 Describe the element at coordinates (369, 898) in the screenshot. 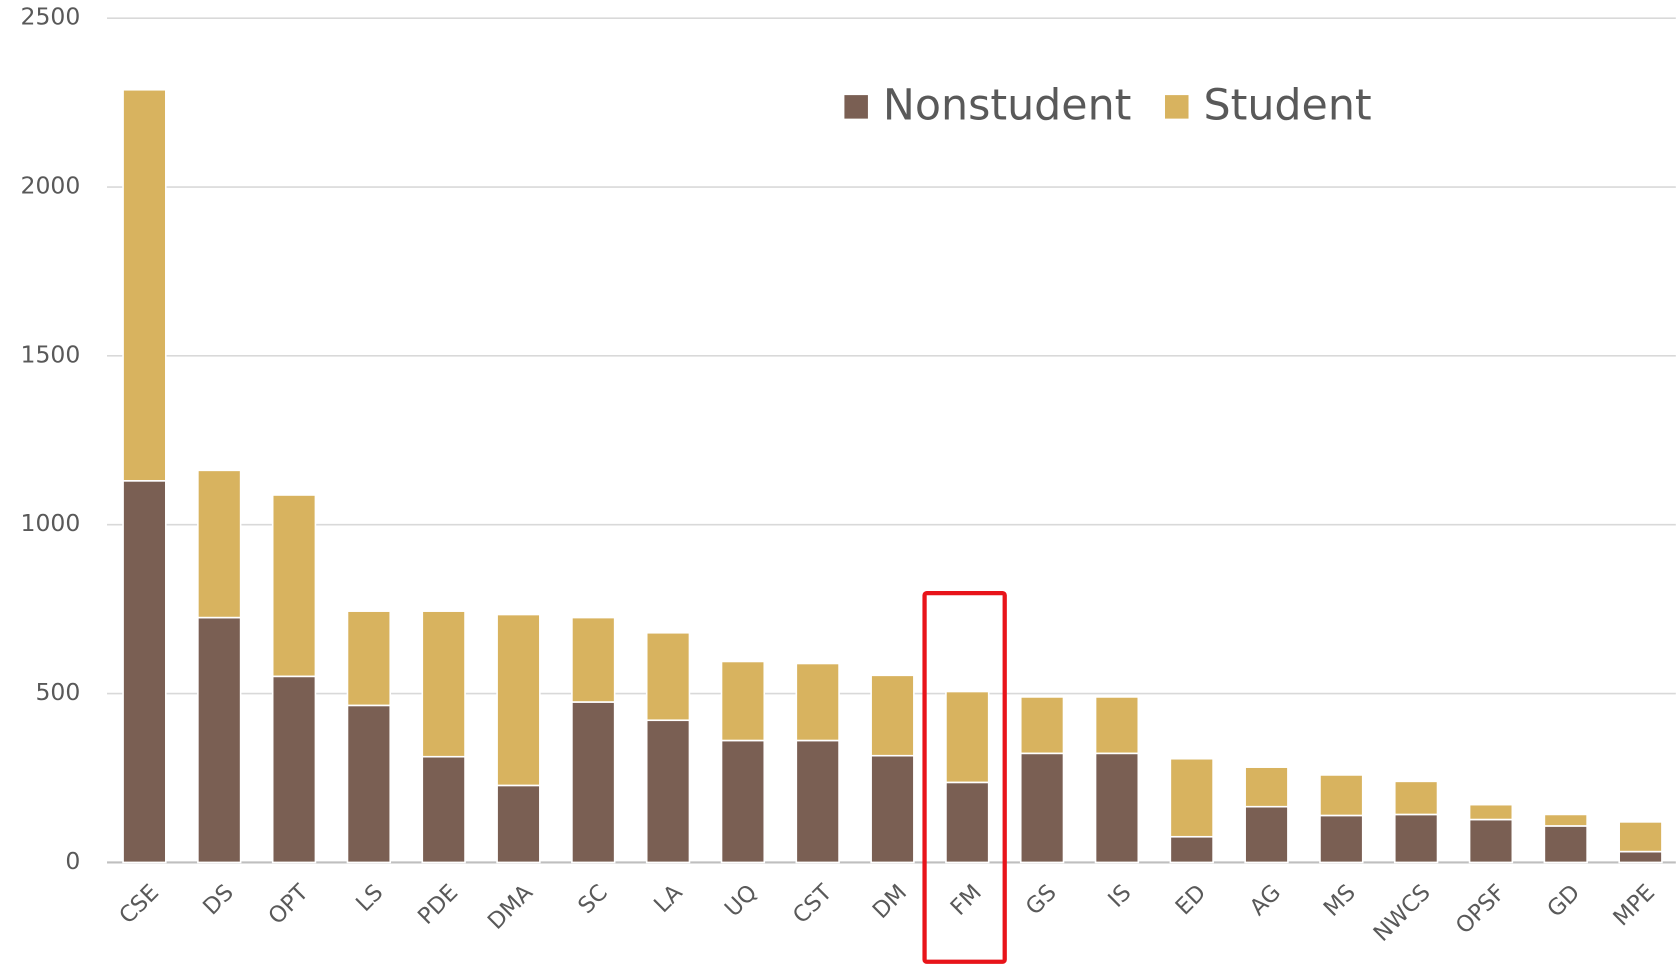

I see `x-tick-label: LS` at that location.